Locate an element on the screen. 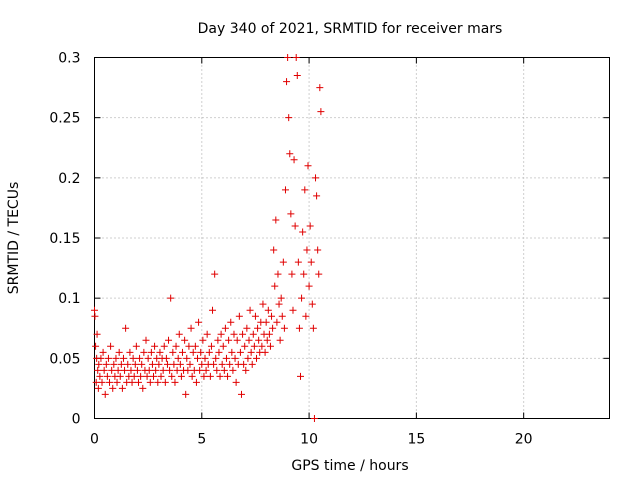  y-tick-label: 0.05 is located at coordinates (64, 359).